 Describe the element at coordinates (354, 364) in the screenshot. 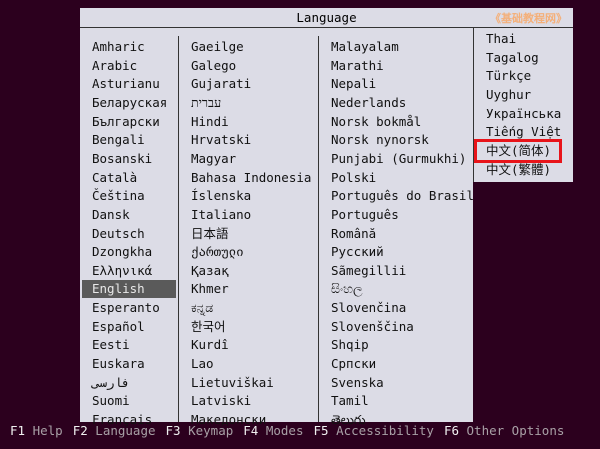

I see `language-option: Српски` at that location.